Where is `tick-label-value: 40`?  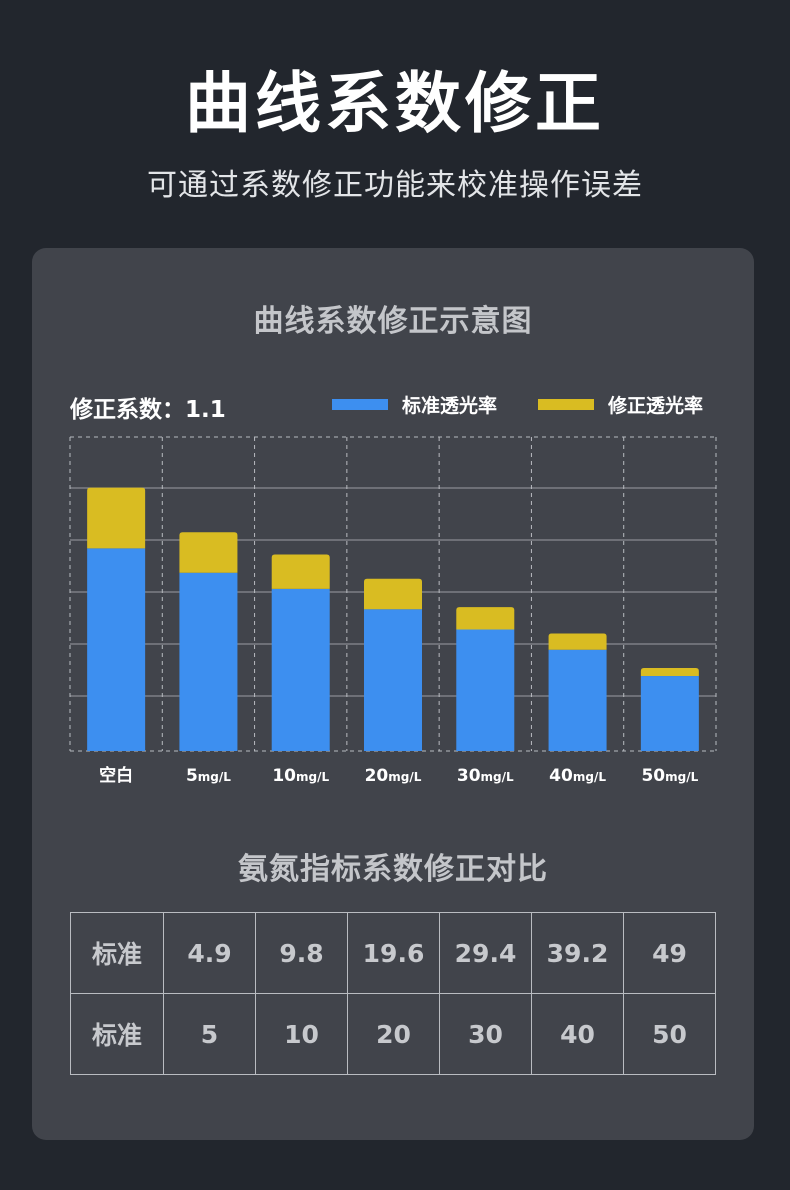 tick-label-value: 40 is located at coordinates (561, 776).